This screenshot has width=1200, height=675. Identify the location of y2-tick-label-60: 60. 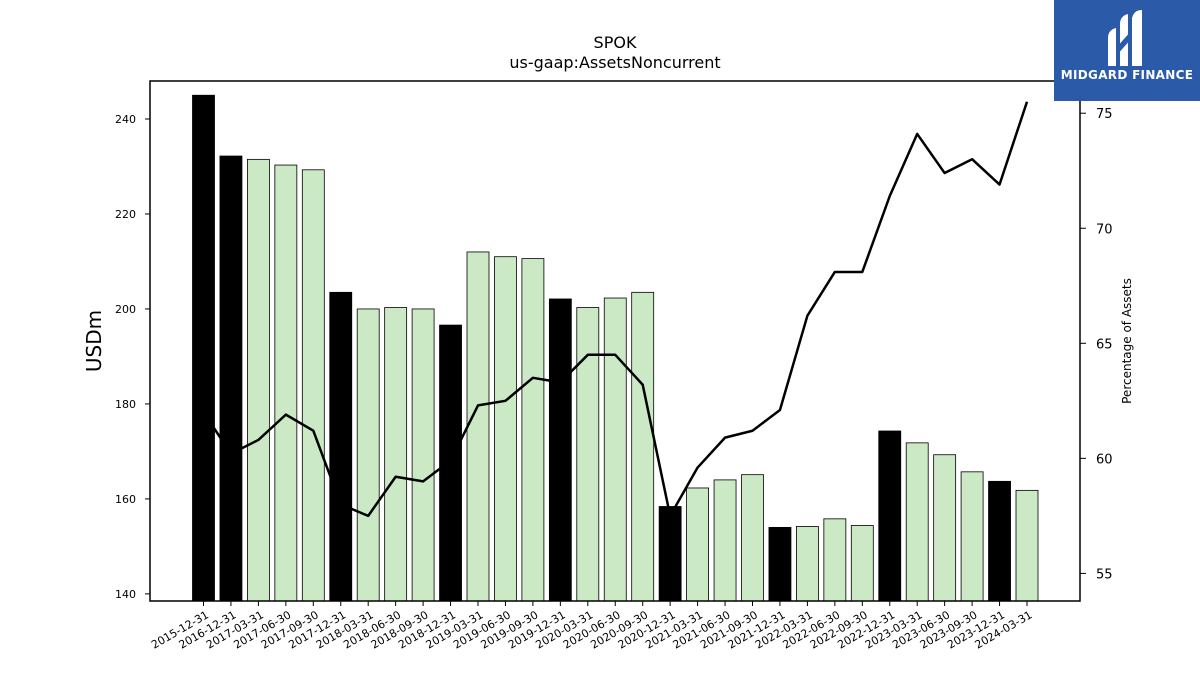
(1104, 459).